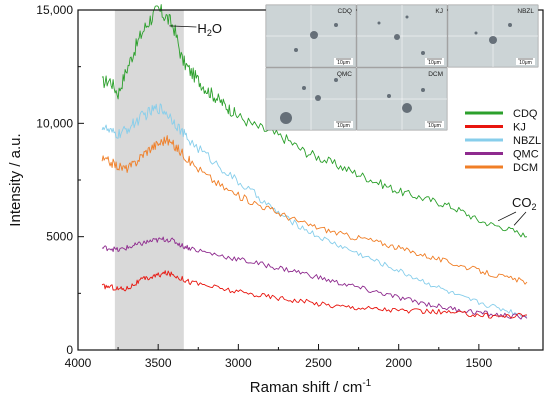 The height and width of the screenshot is (405, 550). Describe the element at coordinates (15, 179) in the screenshot. I see `y-axis-title: Intensity / a.u.` at that location.